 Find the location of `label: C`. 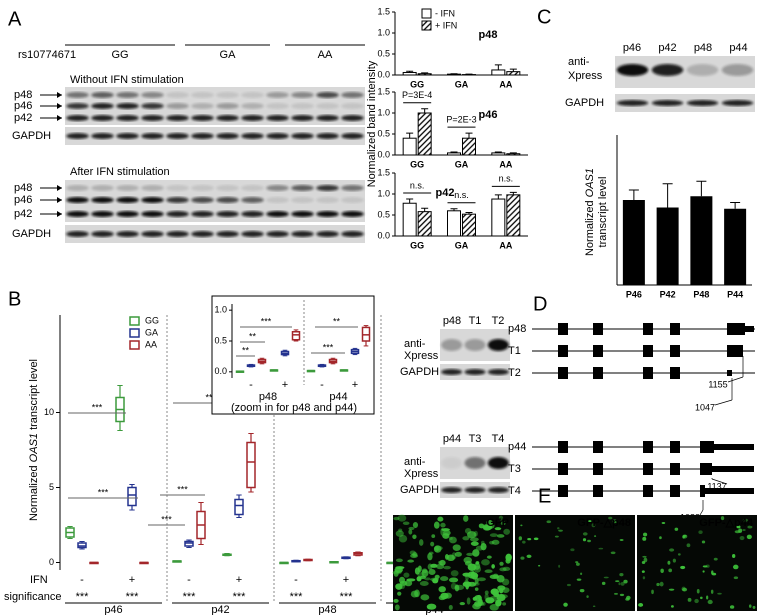

label: C is located at coordinates (544, 17).